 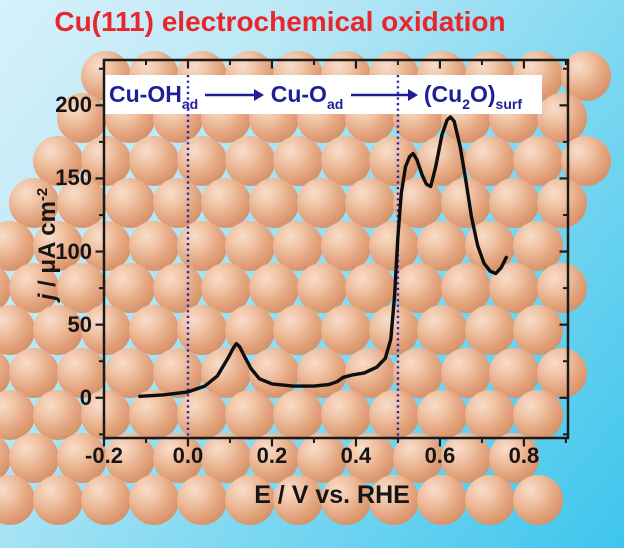 What do you see at coordinates (154, 96) in the screenshot?
I see `formula-cu-oh: Cu-OHad` at bounding box center [154, 96].